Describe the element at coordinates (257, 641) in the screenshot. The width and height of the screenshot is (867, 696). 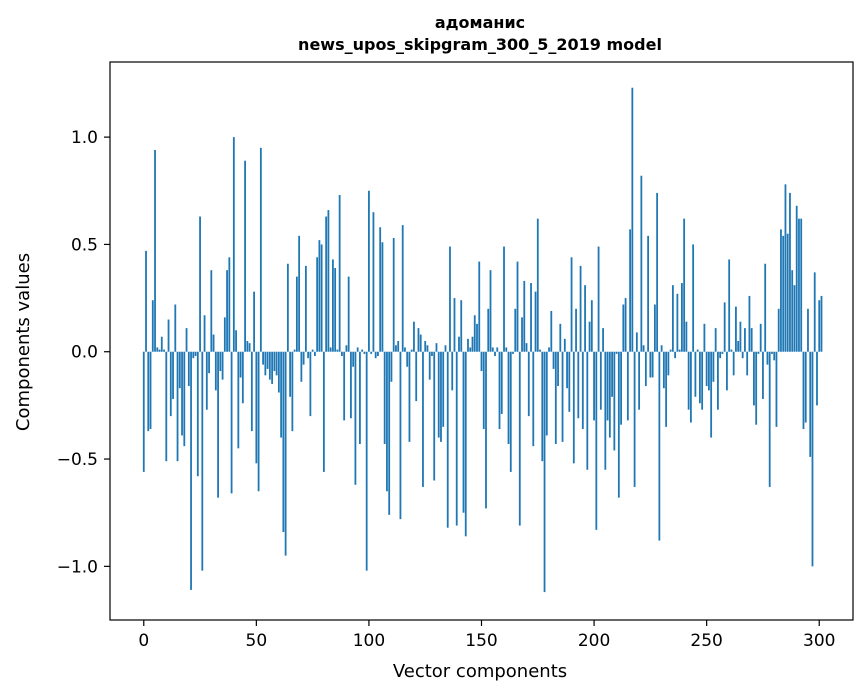
I see `x-tick-label: 50` at that location.